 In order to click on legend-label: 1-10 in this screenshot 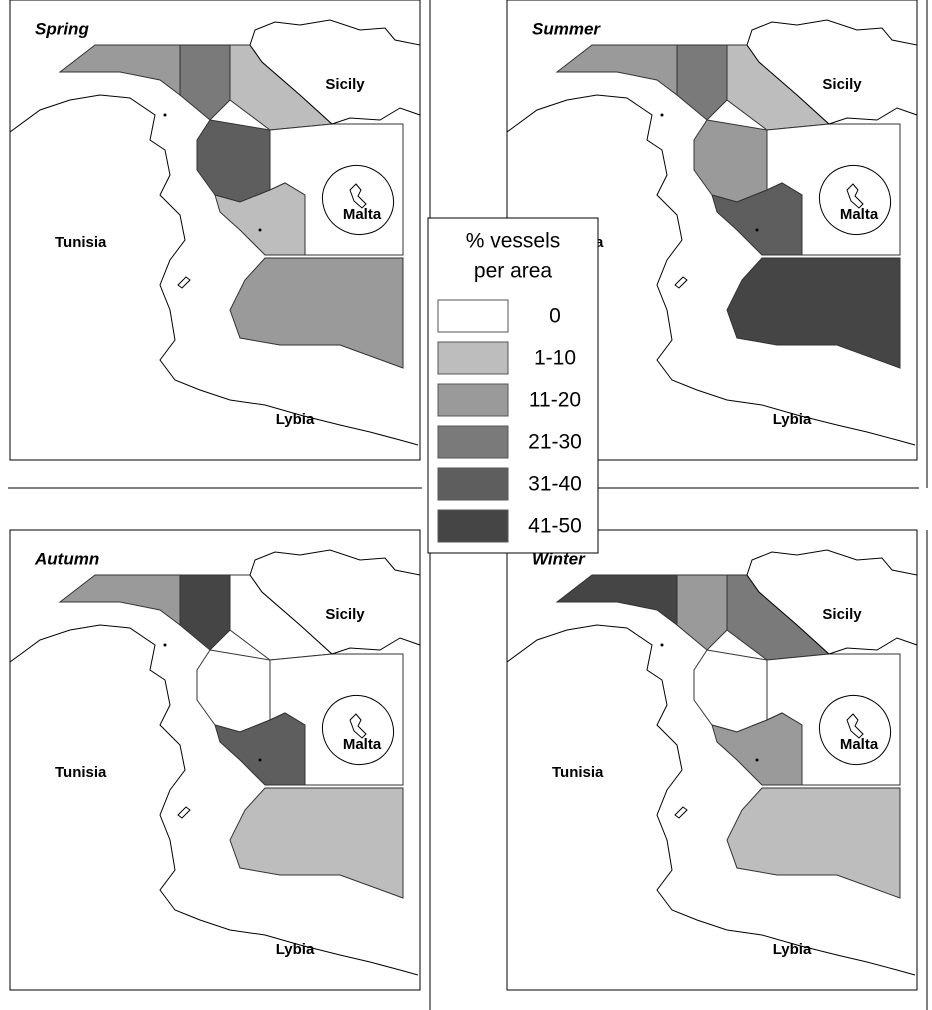, I will do `click(555, 358)`.